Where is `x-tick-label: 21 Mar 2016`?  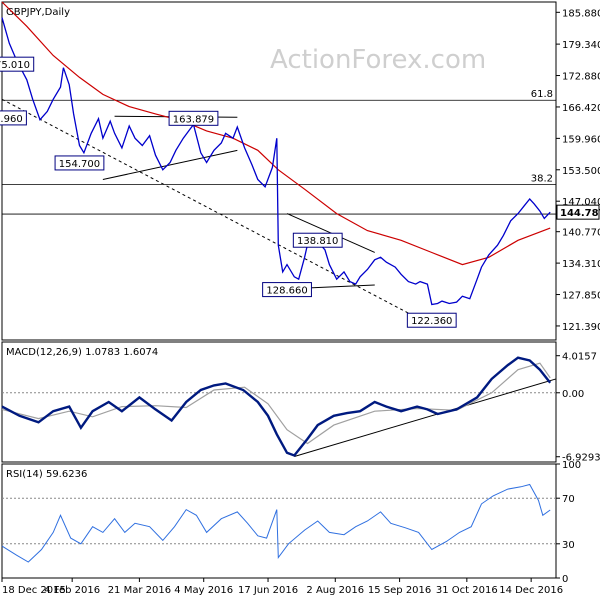
x-tick-label: 21 Mar 2016 is located at coordinates (139, 590).